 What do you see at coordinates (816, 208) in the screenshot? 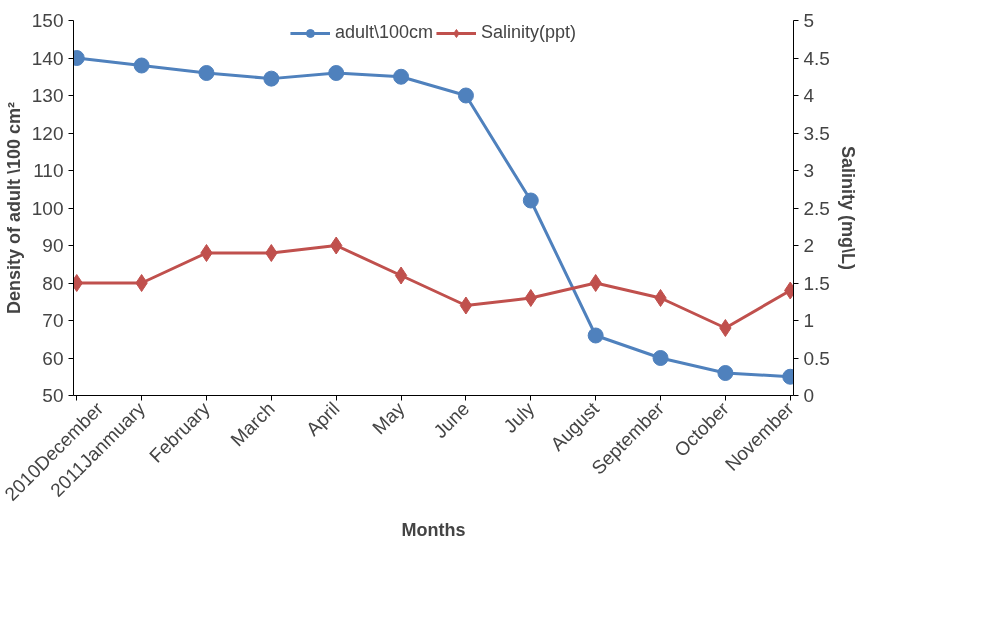
I see `y2-tick-label: 2.5` at bounding box center [816, 208].